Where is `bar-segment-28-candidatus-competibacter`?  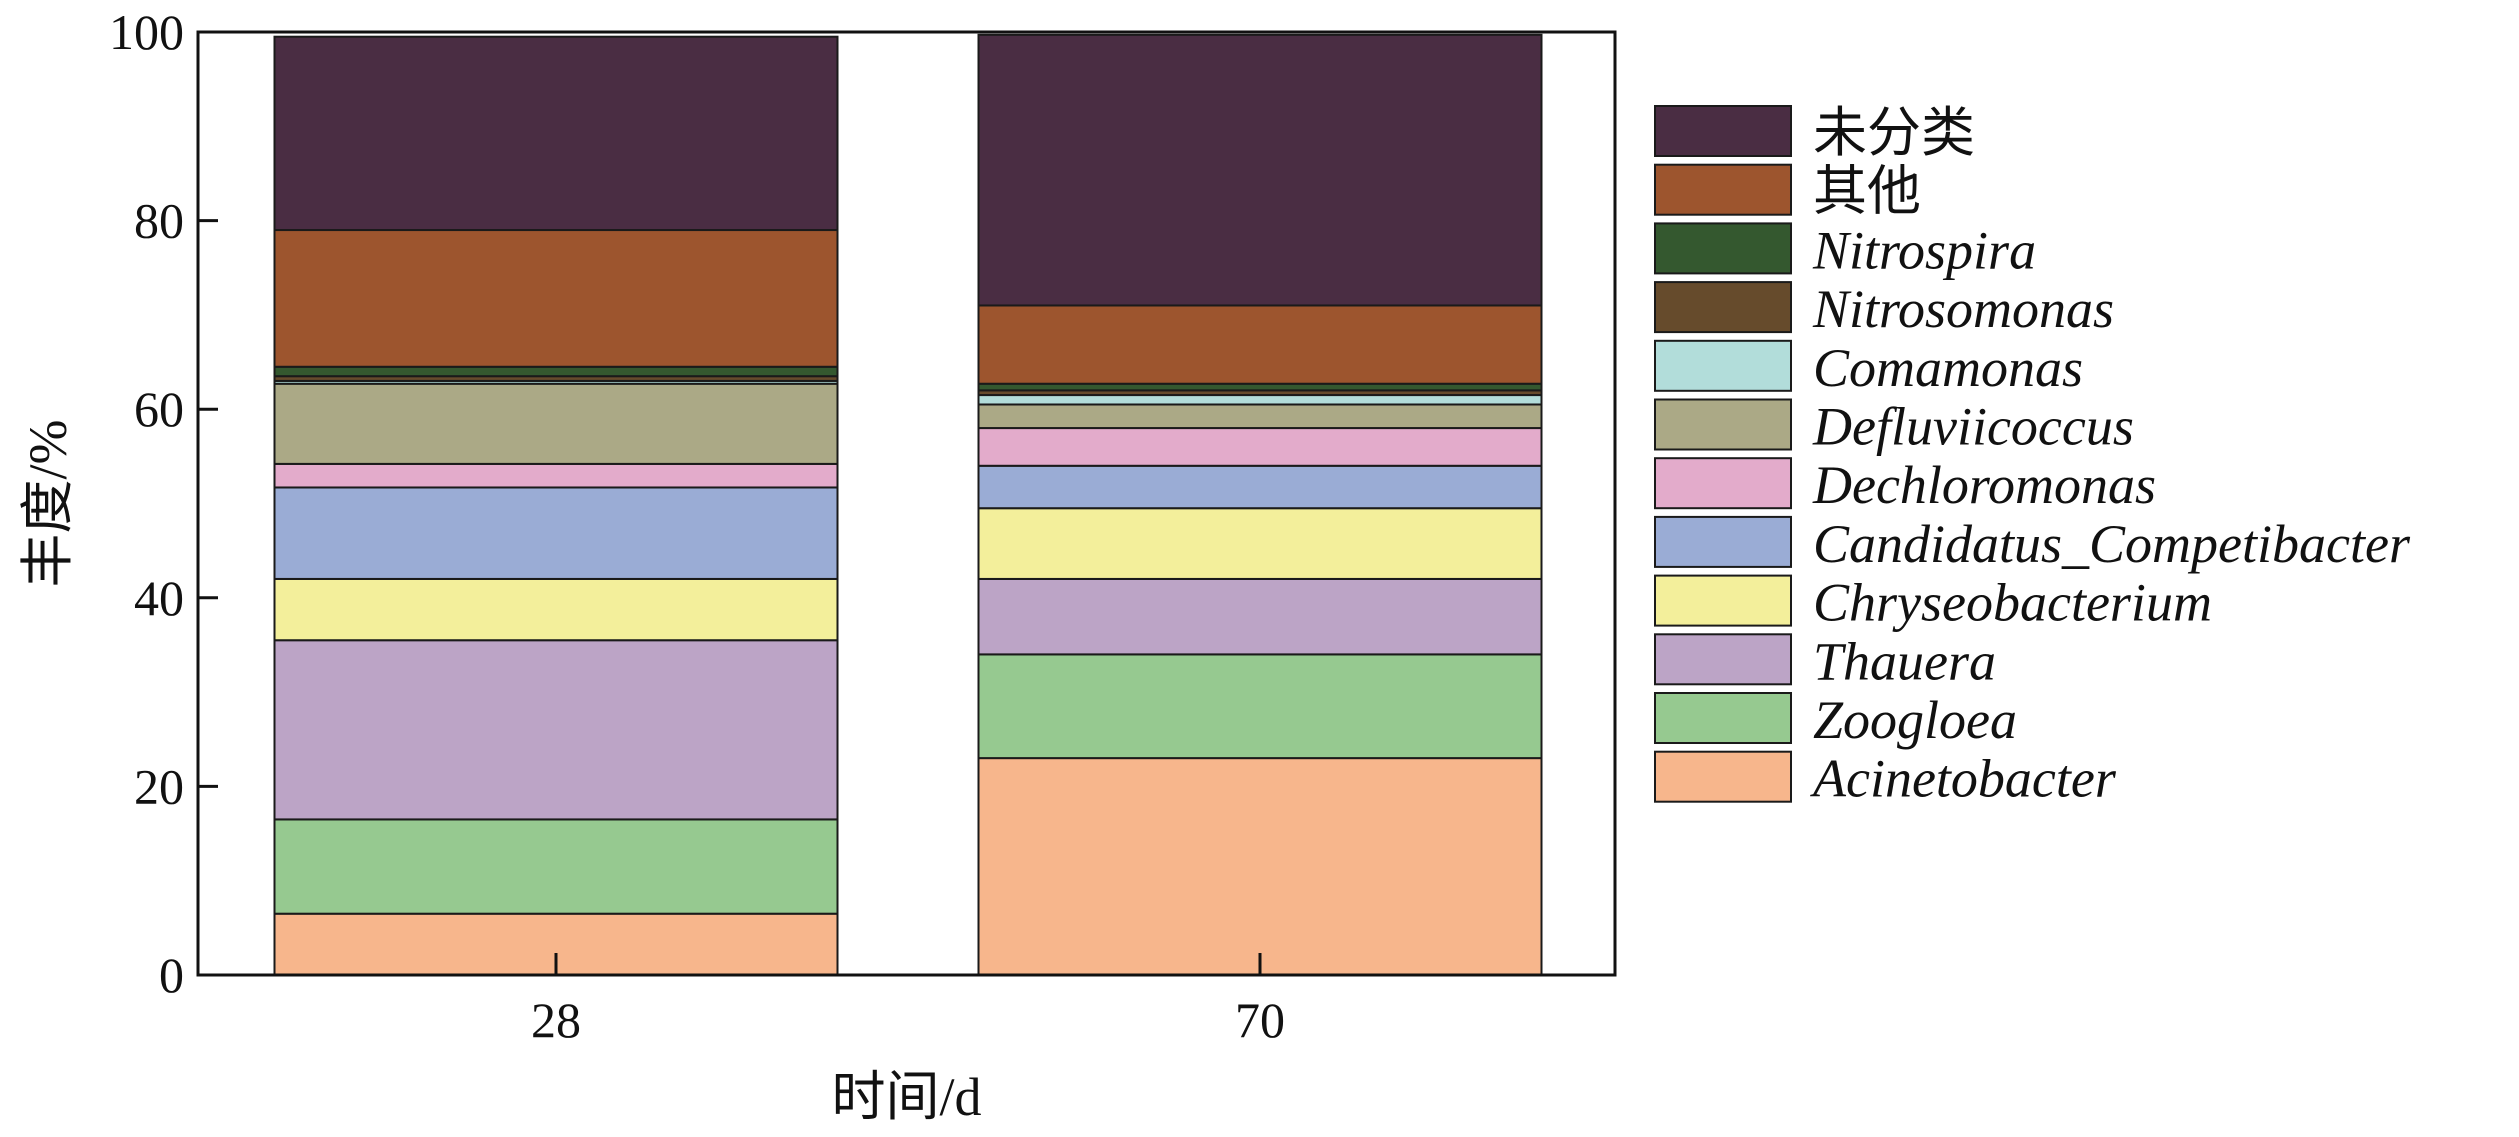
bar-segment-28-candidatus-competibacter is located at coordinates (556, 533).